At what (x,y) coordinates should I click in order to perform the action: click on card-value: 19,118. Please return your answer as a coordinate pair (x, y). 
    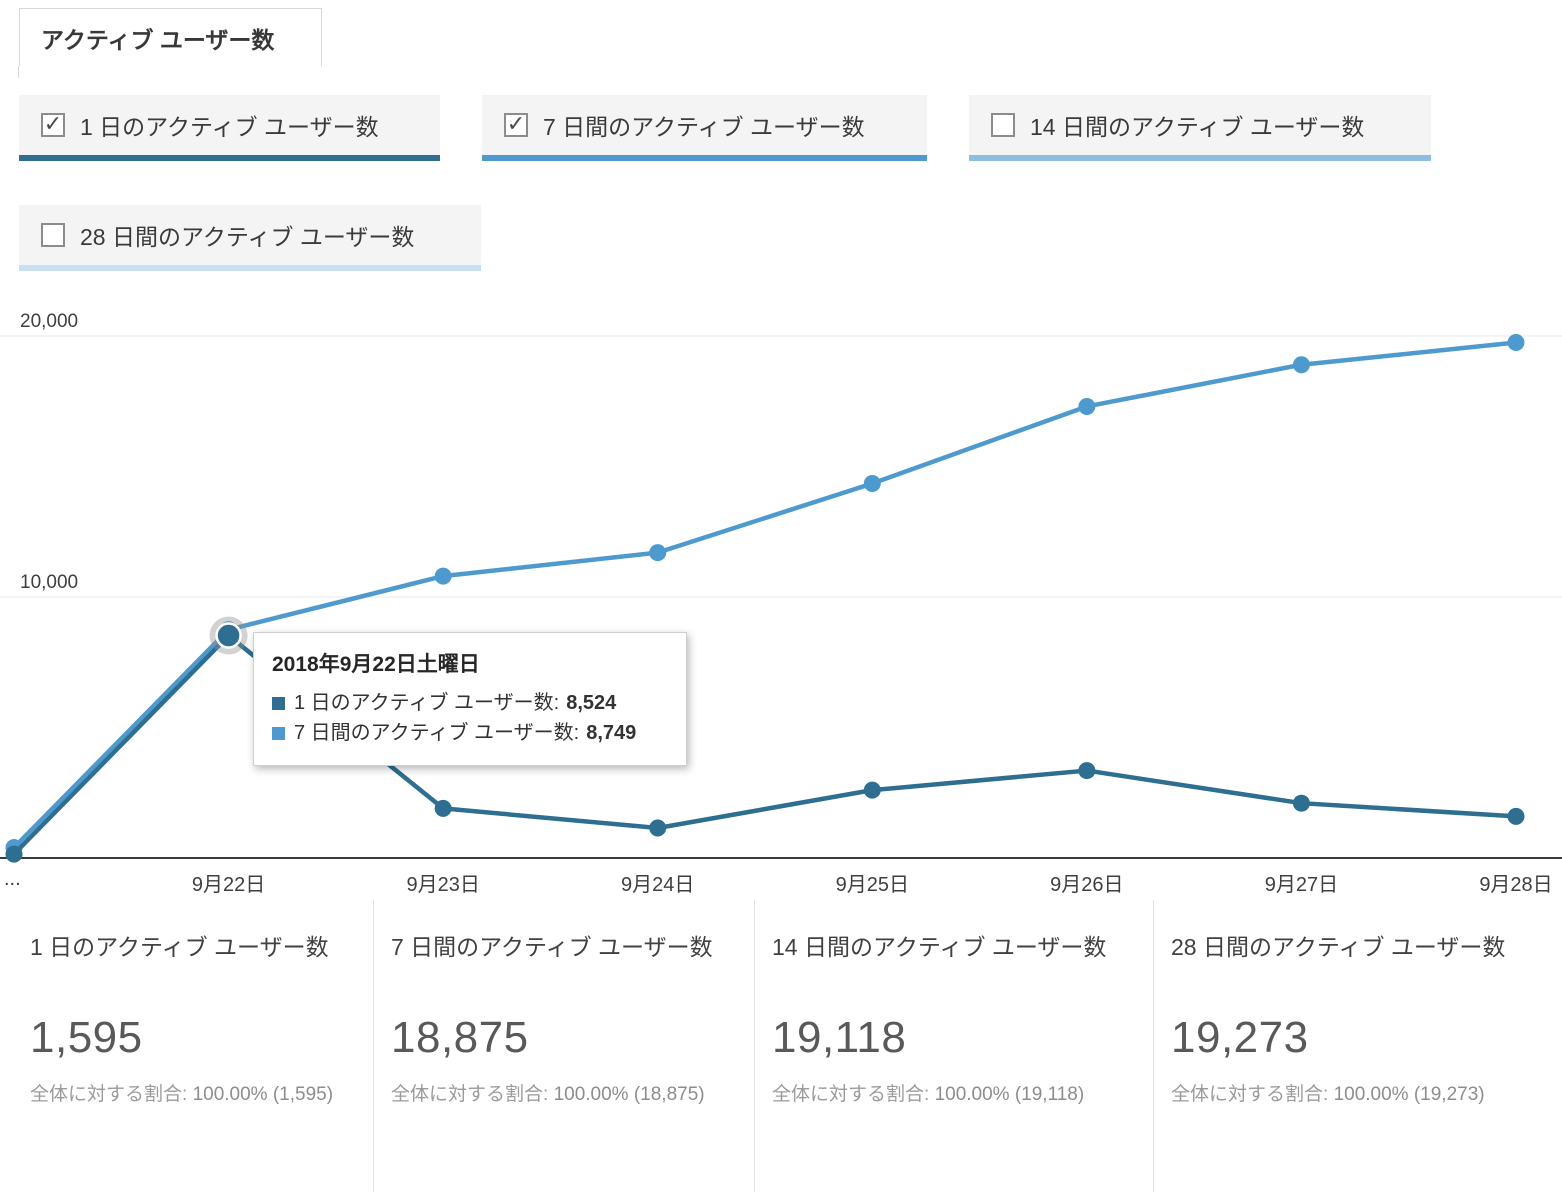
    Looking at the image, I should click on (839, 1037).